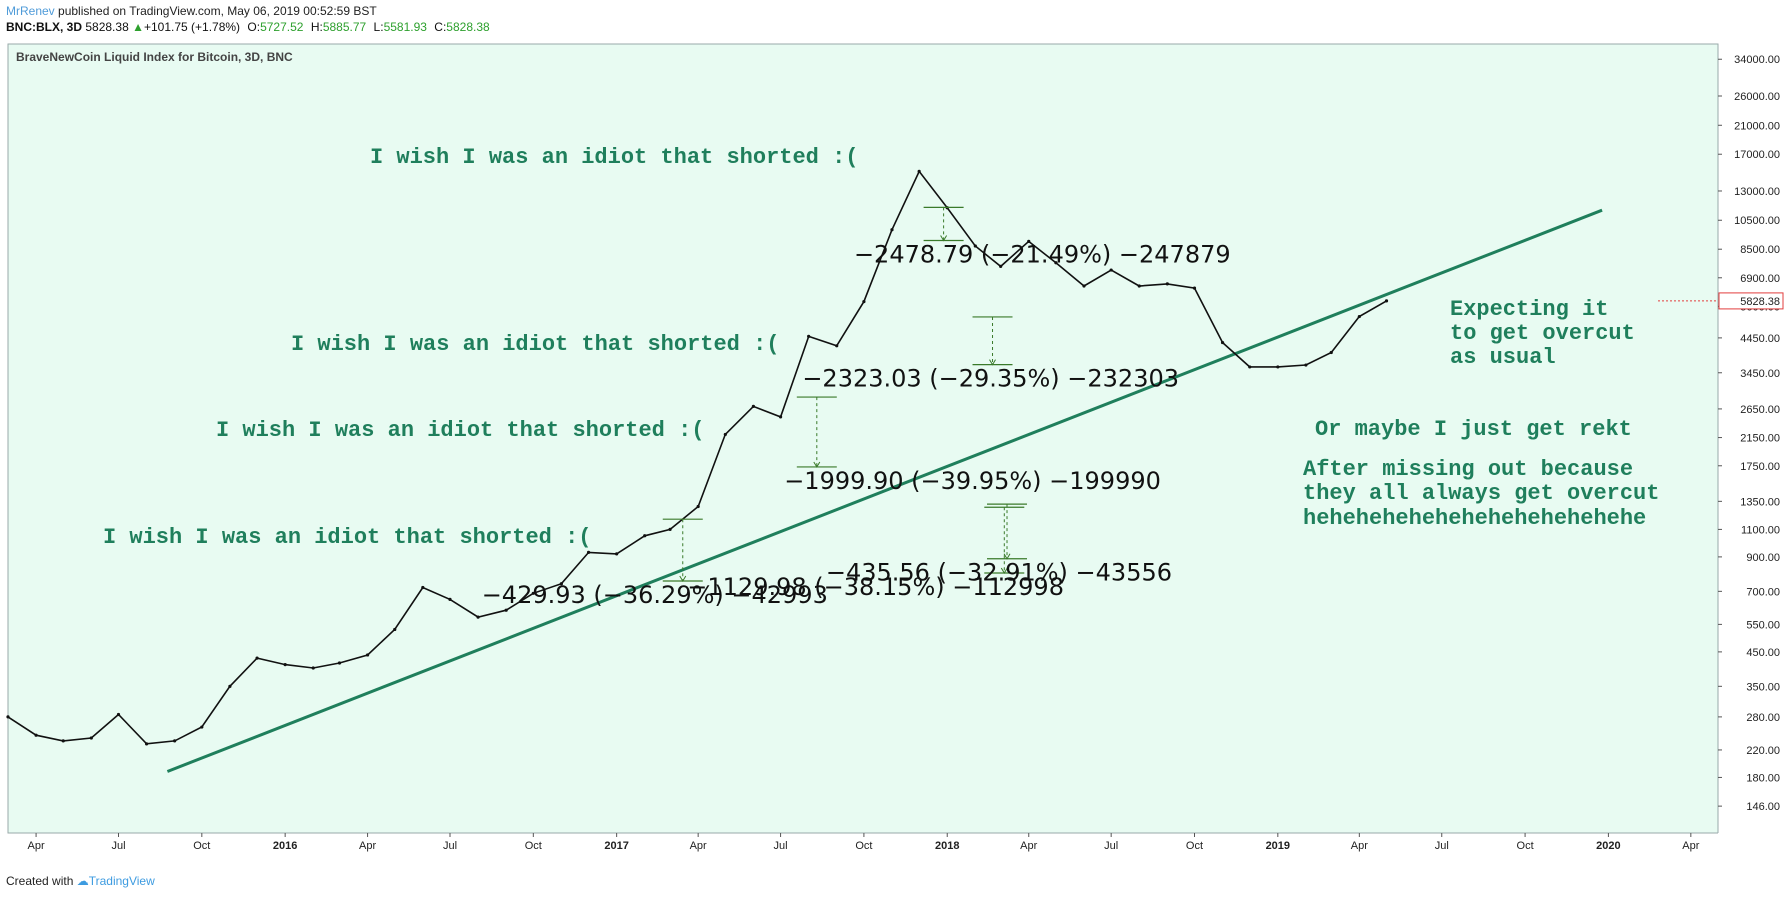 Image resolution: width=1788 pixels, height=900 pixels. I want to click on y-tick-label: 10500.00, so click(1757, 221).